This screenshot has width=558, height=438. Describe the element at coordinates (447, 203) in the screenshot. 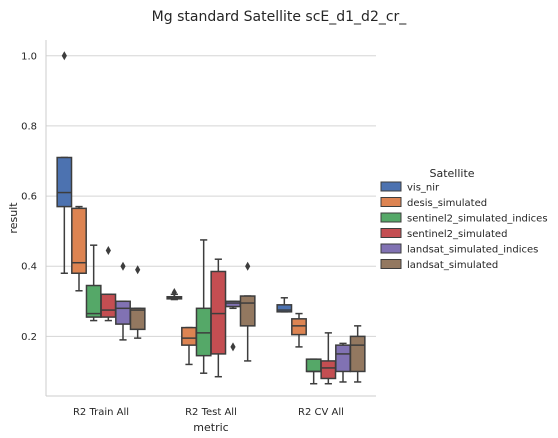

I see `legend-label: desis_simulated` at that location.